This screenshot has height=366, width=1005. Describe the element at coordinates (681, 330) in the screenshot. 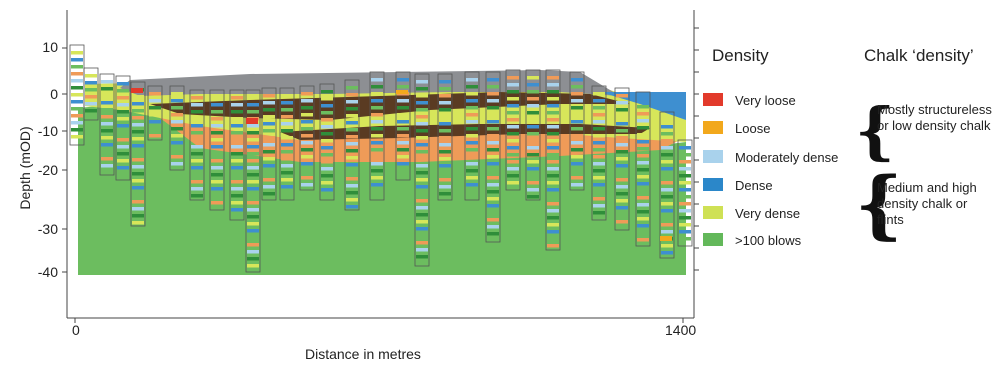

I see `x-tick-label: 1400` at that location.